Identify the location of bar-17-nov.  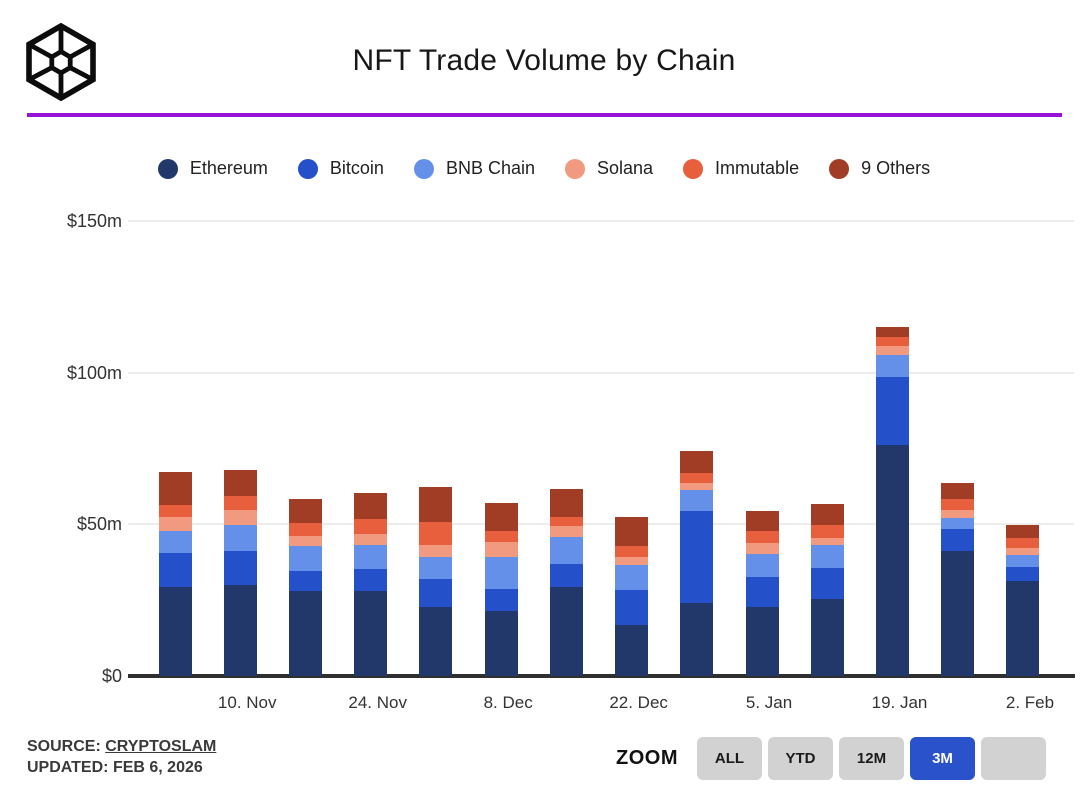
(305, 587).